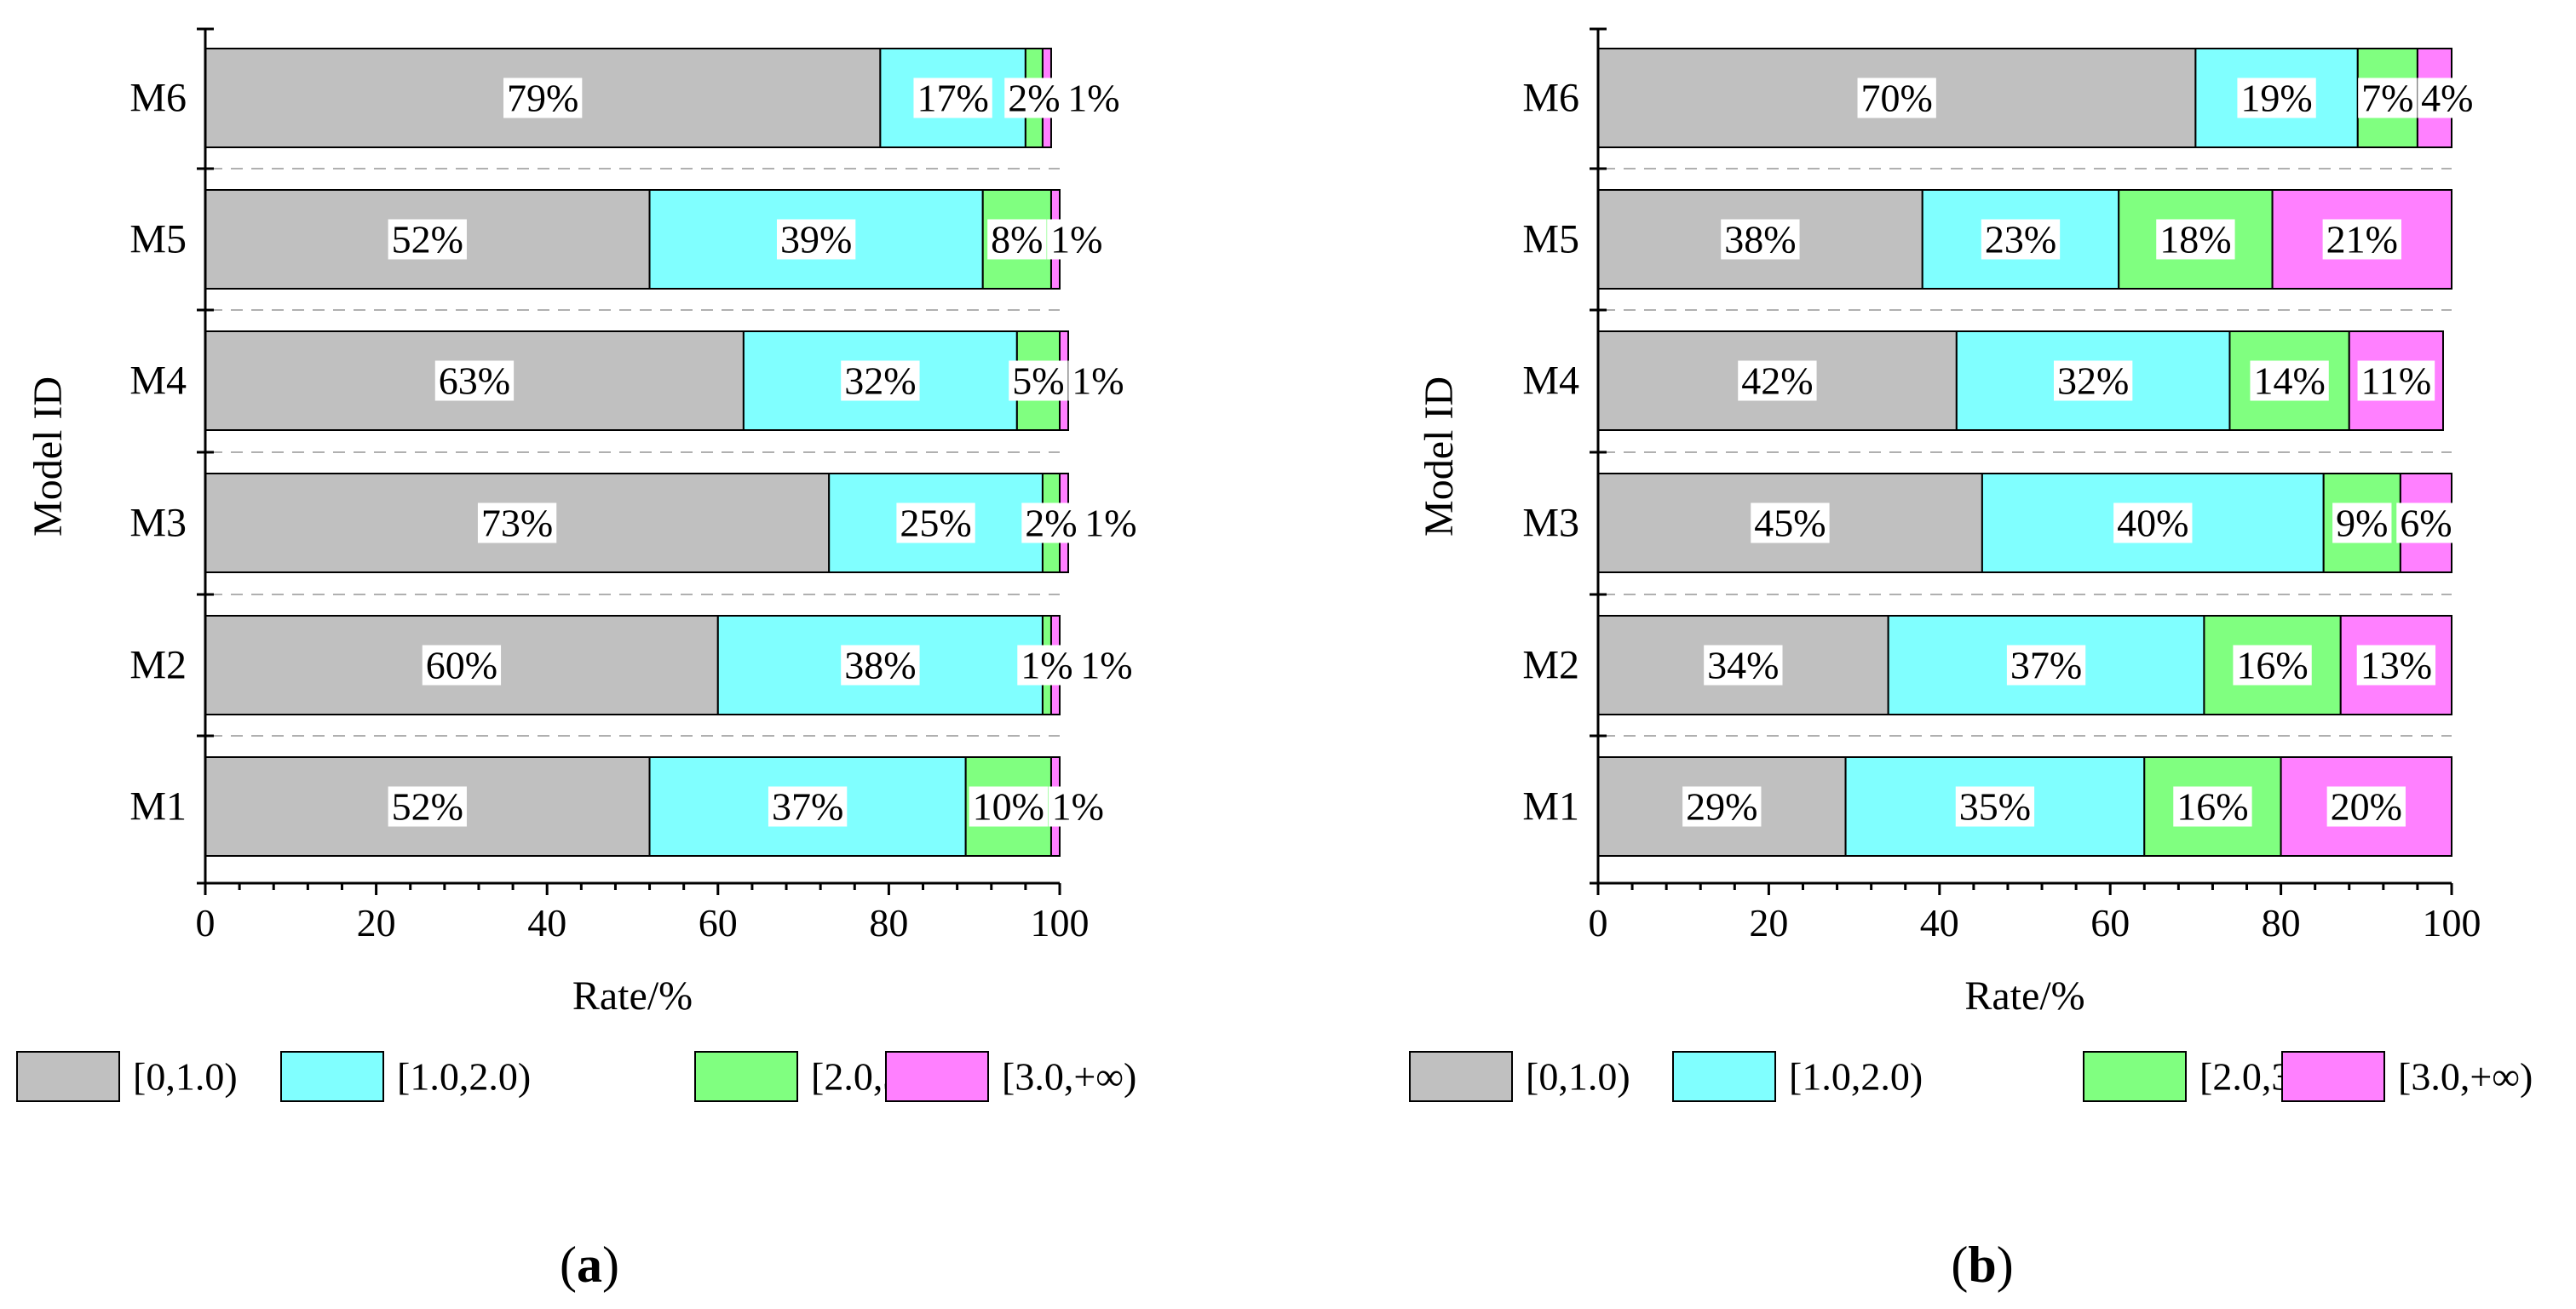  What do you see at coordinates (68, 1076) in the screenshot?
I see `panel-a-legend-swatch-s0` at bounding box center [68, 1076].